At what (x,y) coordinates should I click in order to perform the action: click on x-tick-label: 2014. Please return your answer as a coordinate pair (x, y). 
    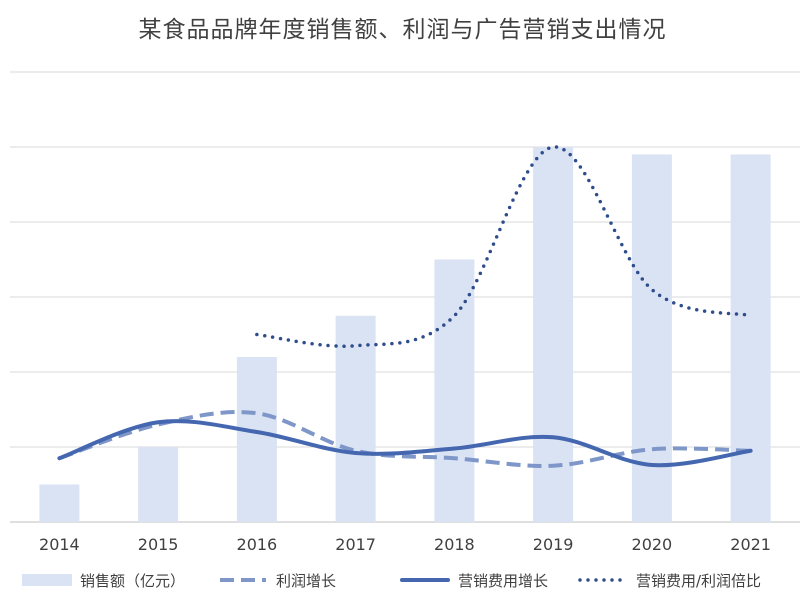
    Looking at the image, I should click on (59, 544).